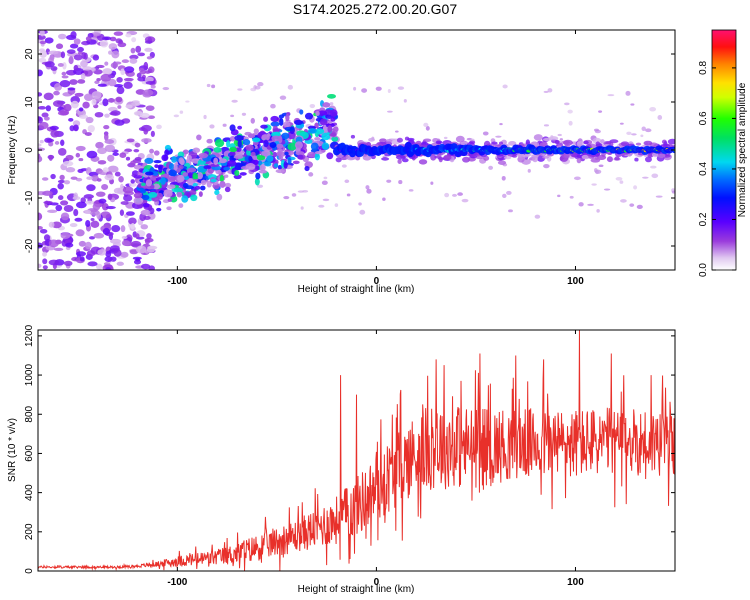  What do you see at coordinates (703, 118) in the screenshot?
I see `colorbar-tick-label: 0.6` at bounding box center [703, 118].